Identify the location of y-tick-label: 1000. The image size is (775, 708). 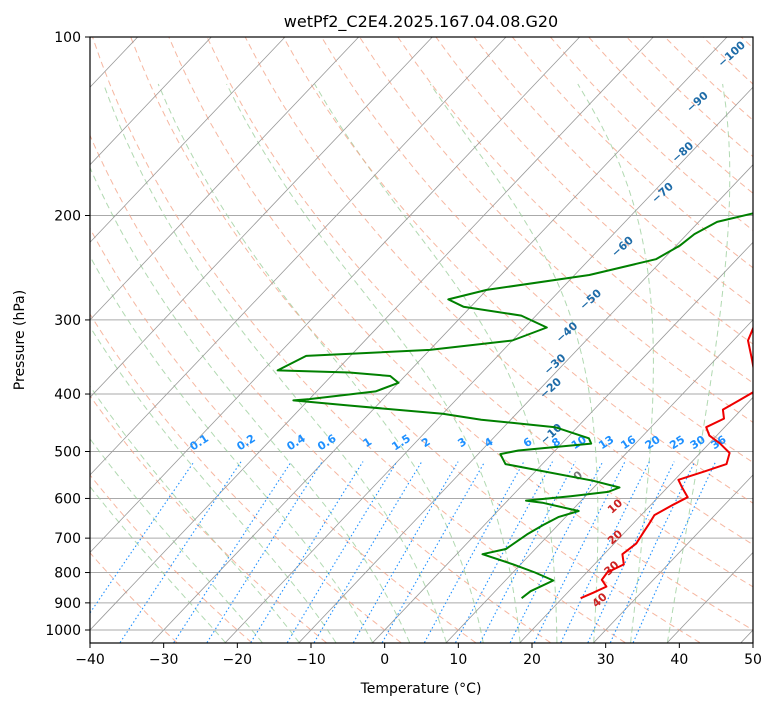
(63, 631).